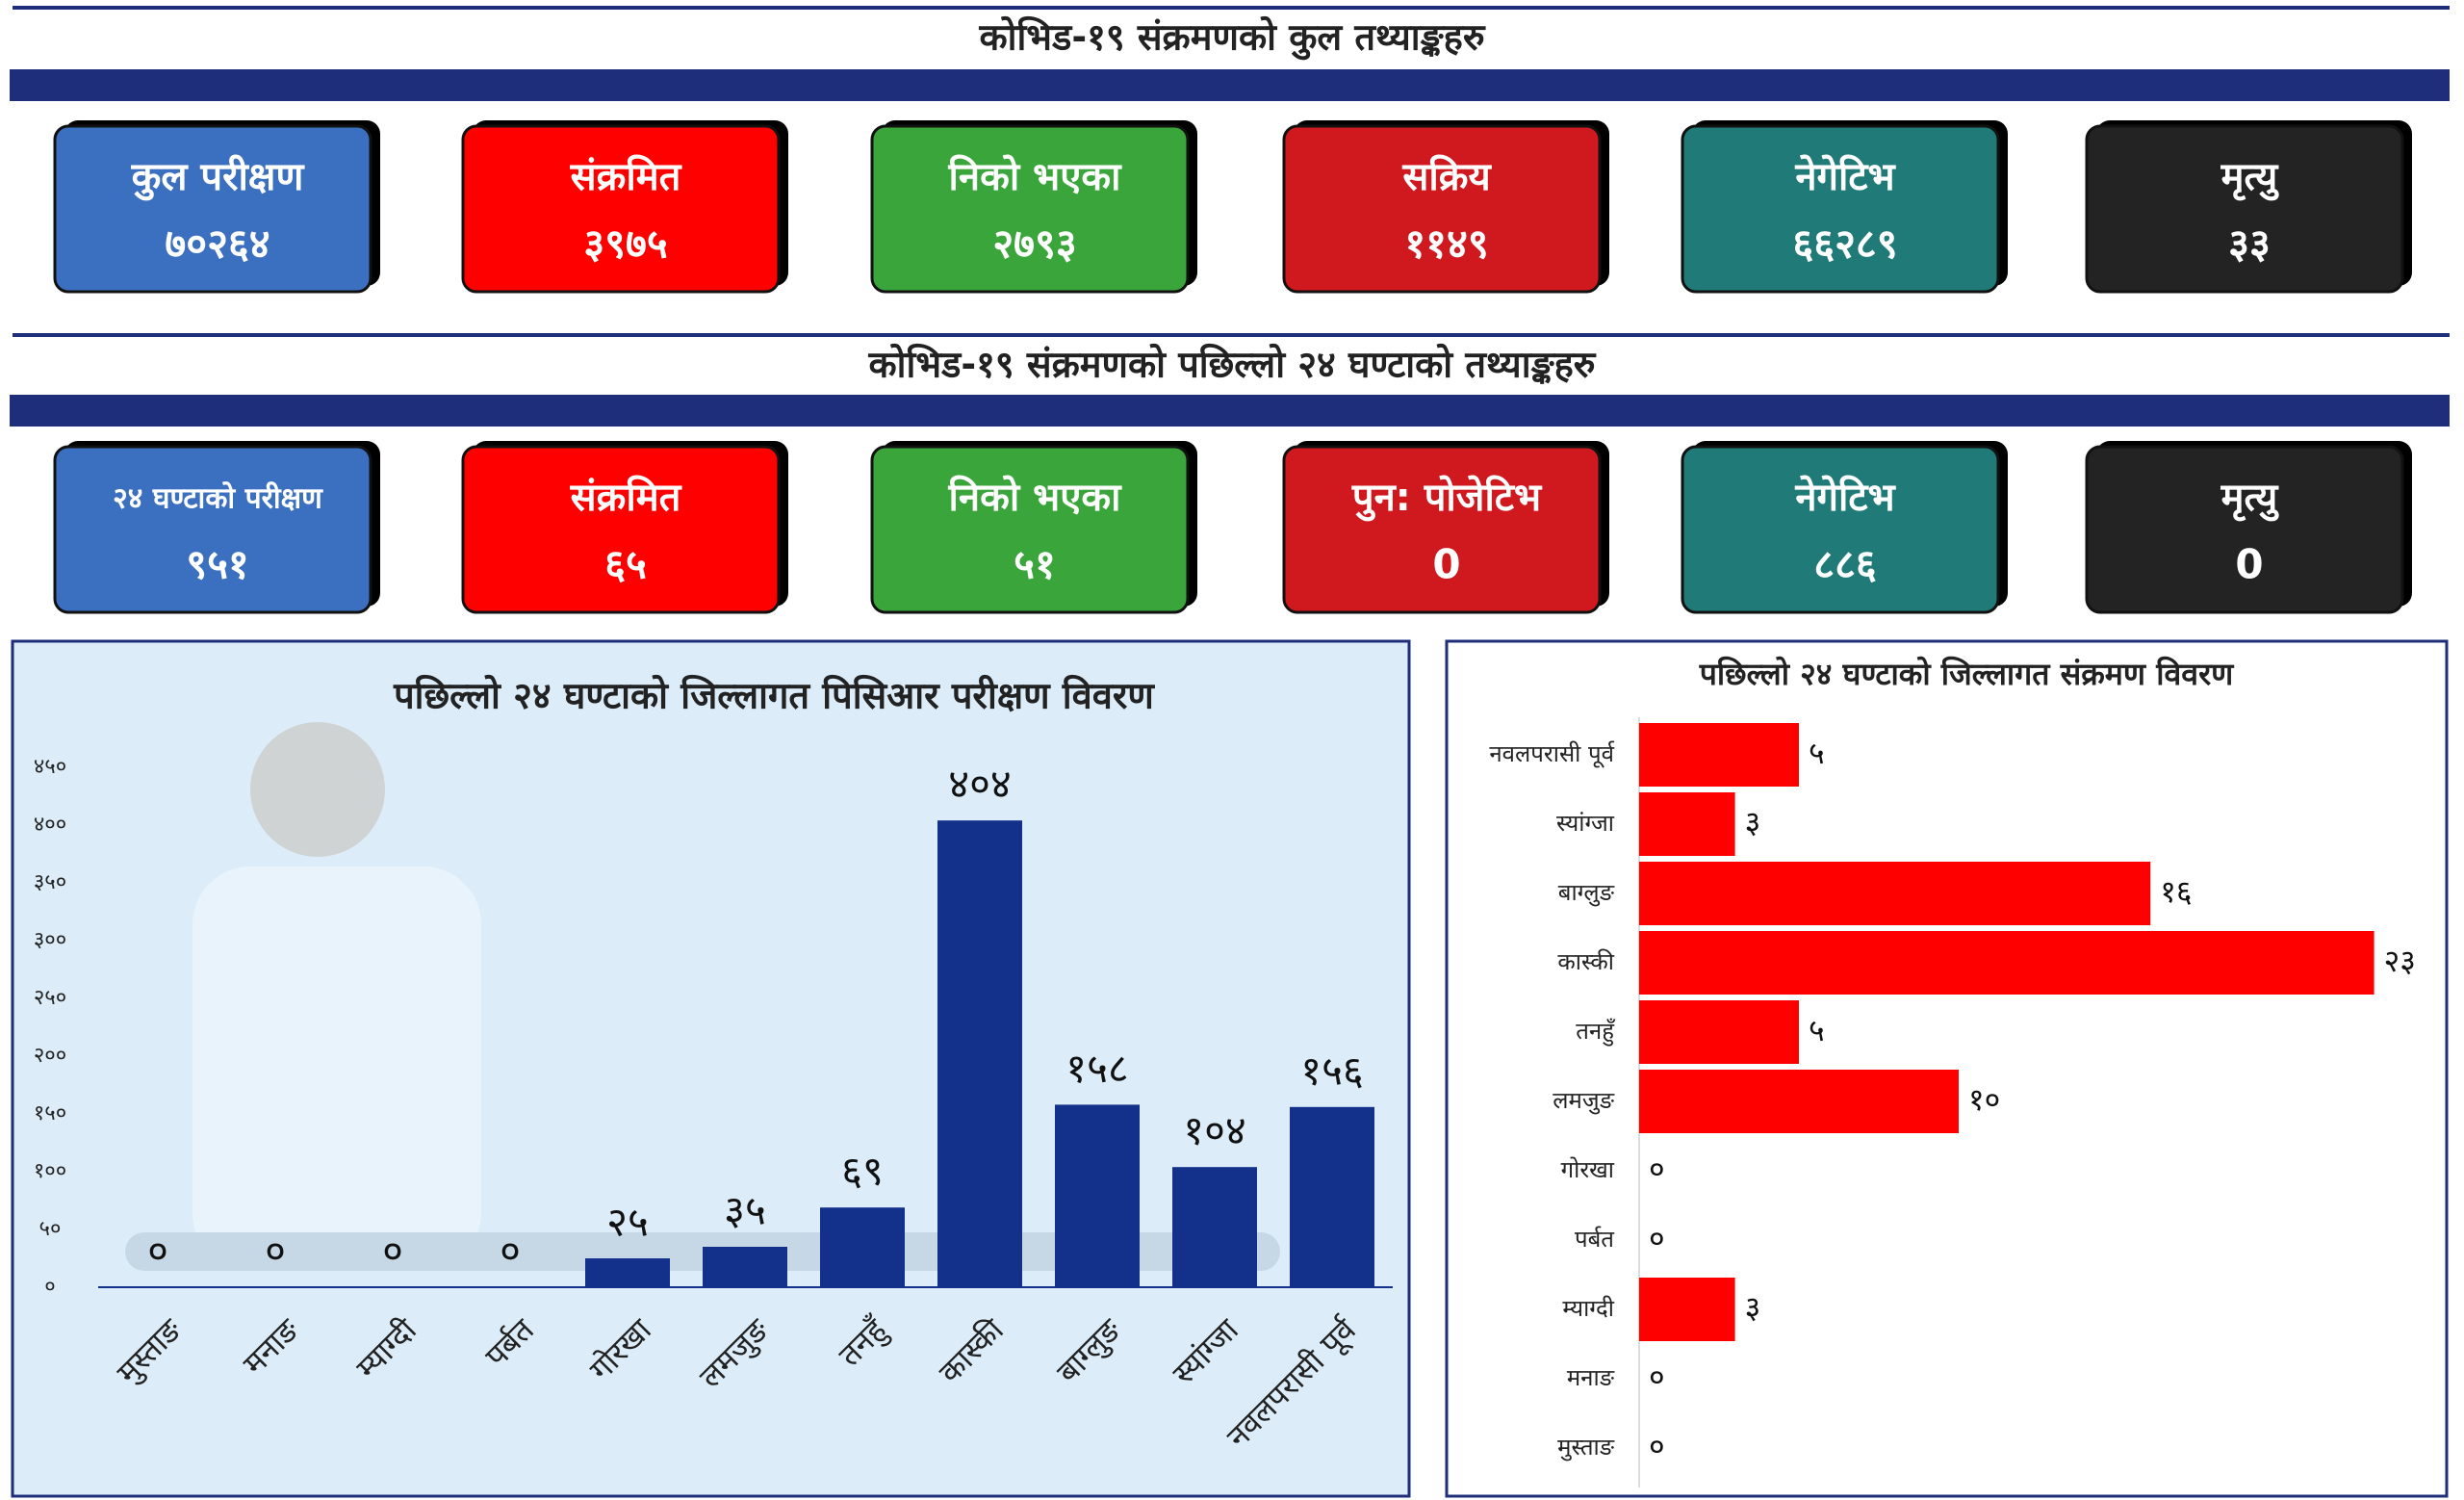  I want to click on card-value: ५१, so click(1035, 564).